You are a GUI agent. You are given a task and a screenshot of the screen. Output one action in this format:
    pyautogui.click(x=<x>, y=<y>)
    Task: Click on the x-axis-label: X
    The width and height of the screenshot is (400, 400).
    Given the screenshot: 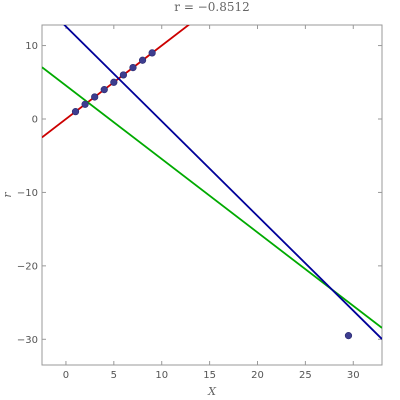 What is the action you would take?
    pyautogui.click(x=212, y=391)
    